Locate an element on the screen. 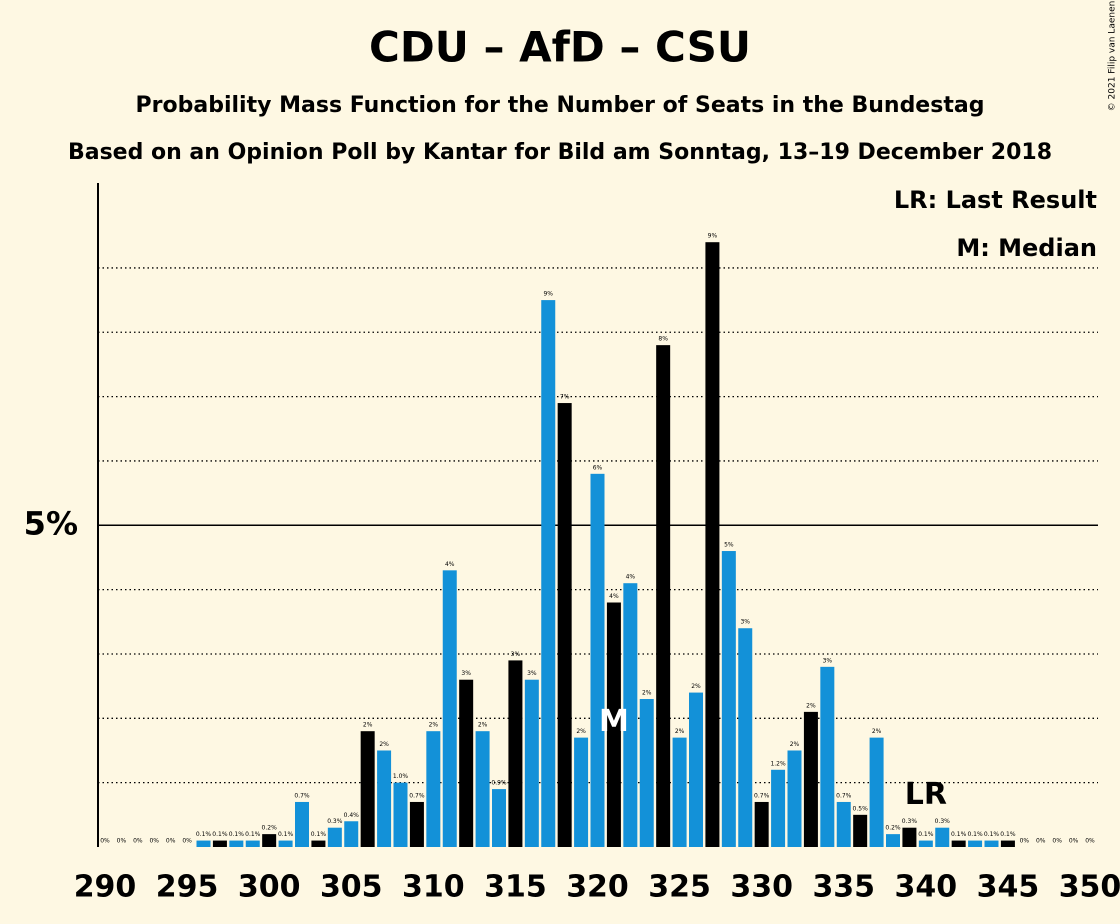  x-tick-label: 315 is located at coordinates (515, 887).